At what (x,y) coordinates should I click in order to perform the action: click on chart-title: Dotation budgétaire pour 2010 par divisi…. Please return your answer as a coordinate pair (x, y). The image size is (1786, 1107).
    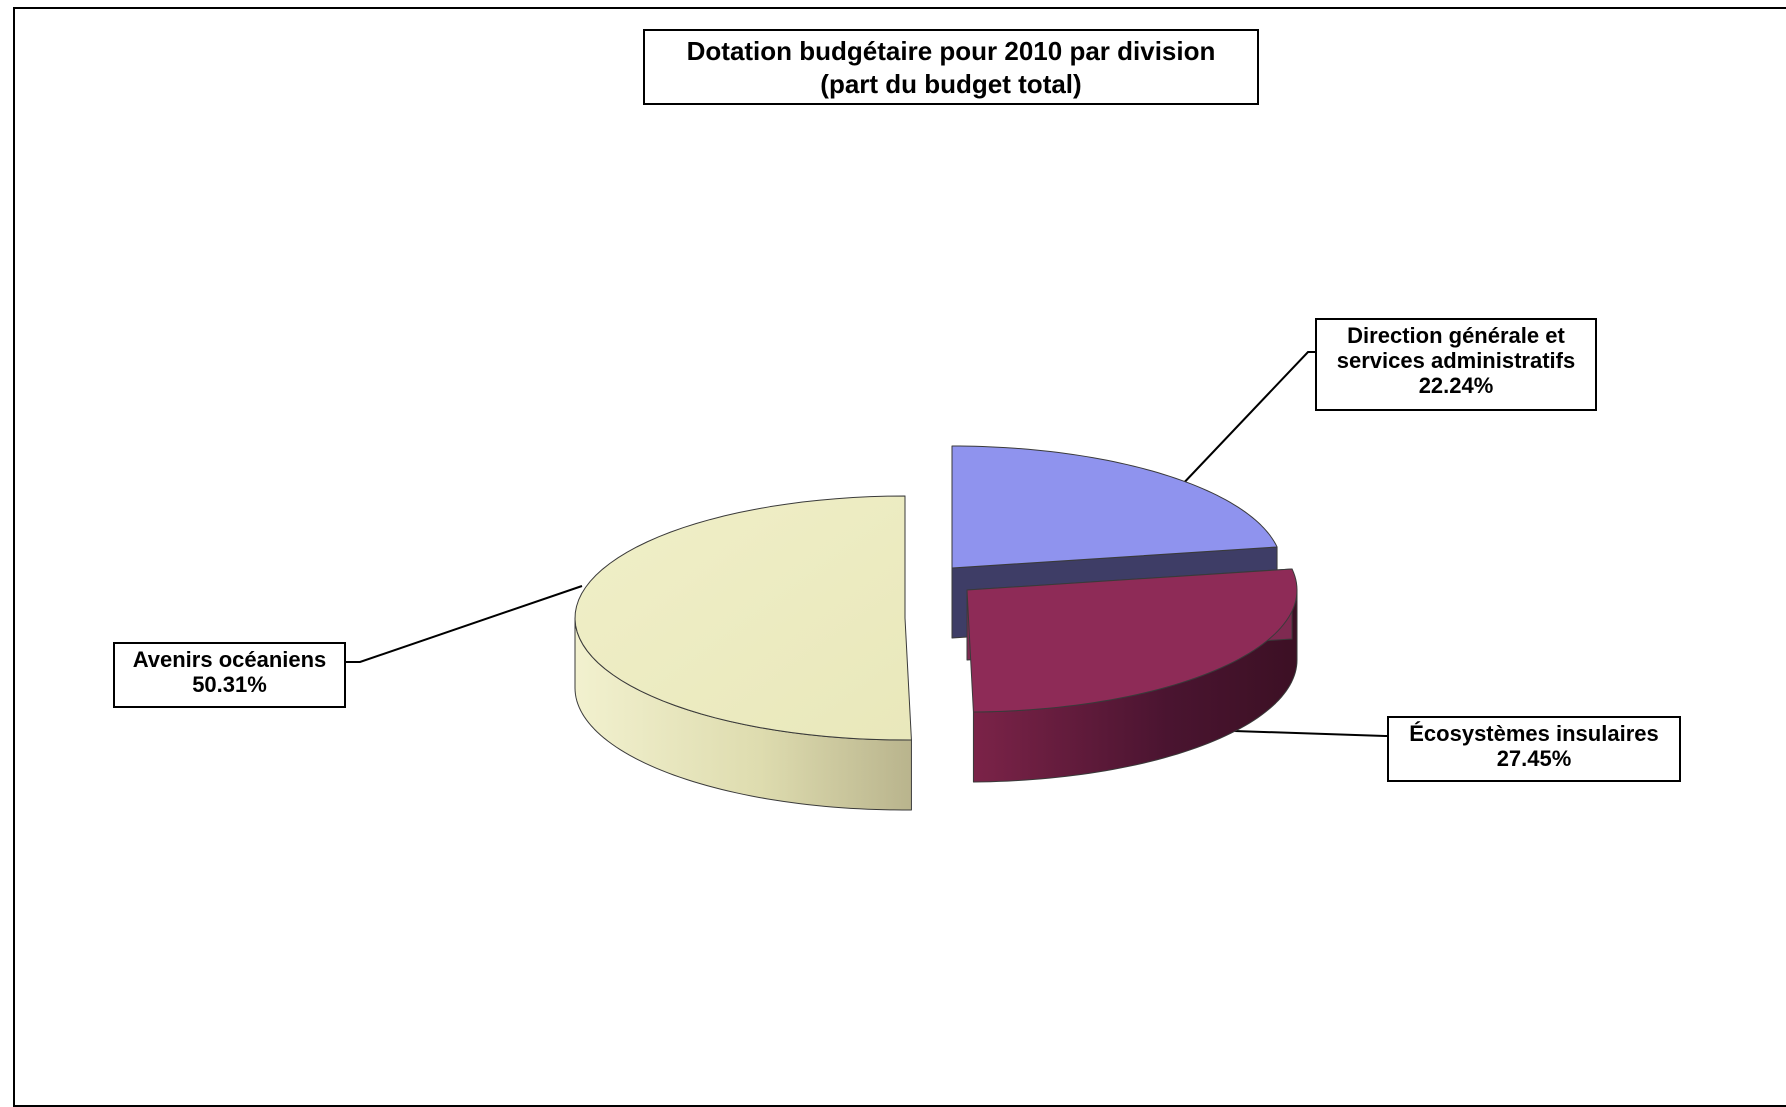
    Looking at the image, I should click on (951, 51).